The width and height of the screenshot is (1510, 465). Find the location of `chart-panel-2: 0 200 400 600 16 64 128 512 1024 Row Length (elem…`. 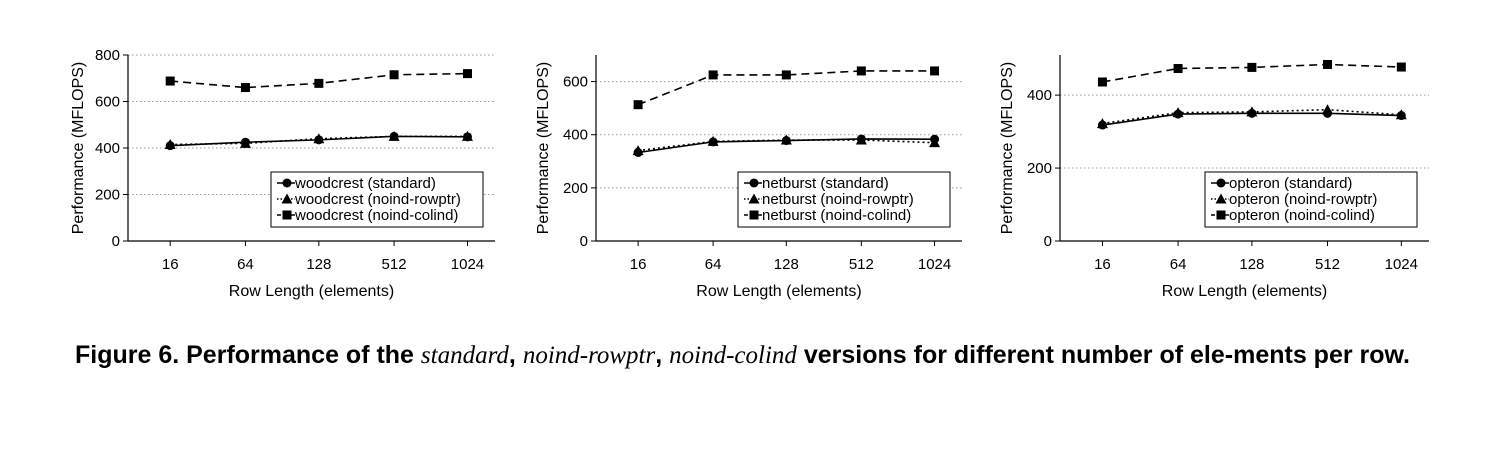

chart-panel-2: 0 200 400 600 16 64 128 512 1024 Row Length (elem… is located at coordinates (748, 177).